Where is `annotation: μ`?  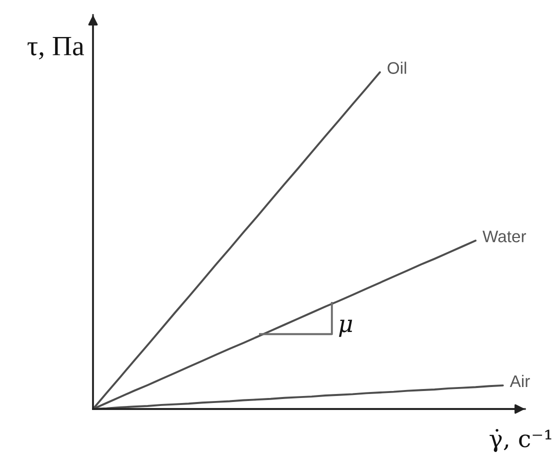 annotation: μ is located at coordinates (345, 328).